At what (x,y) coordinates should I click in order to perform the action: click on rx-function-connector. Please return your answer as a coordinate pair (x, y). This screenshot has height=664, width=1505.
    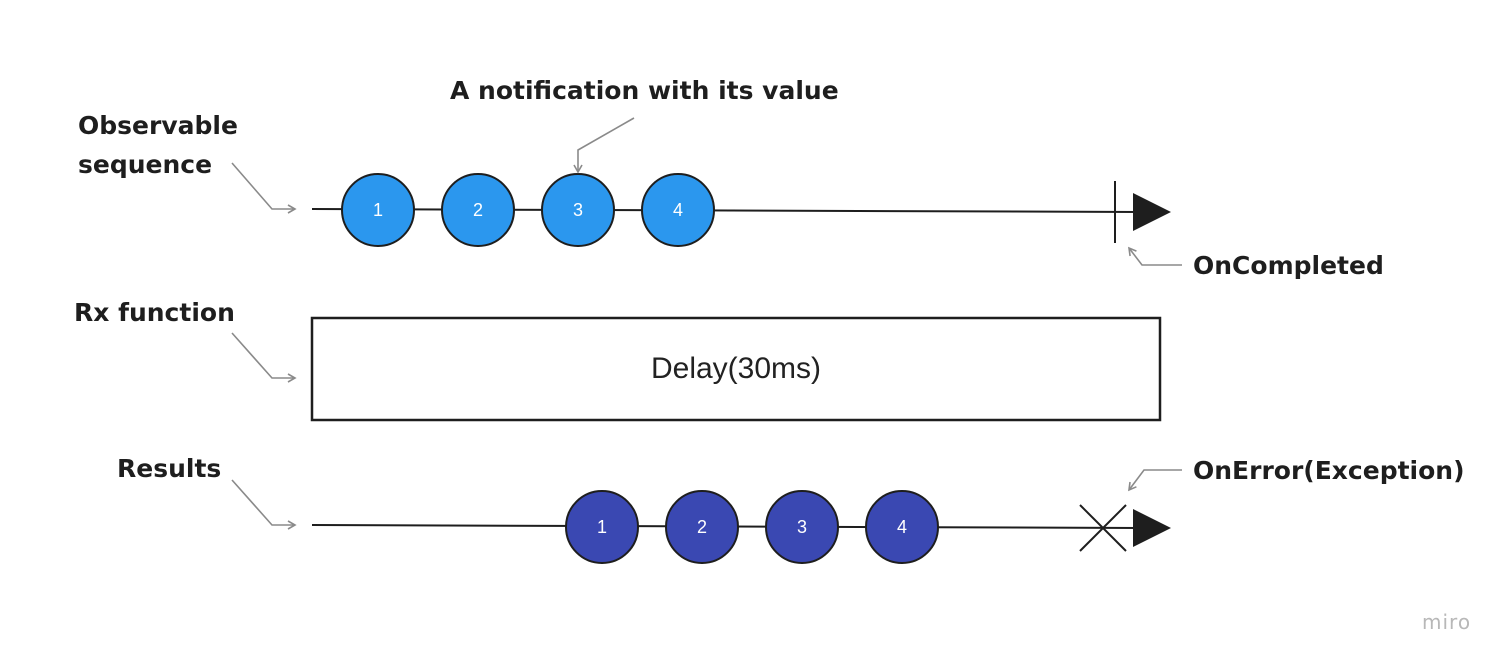
    Looking at the image, I should click on (264, 357).